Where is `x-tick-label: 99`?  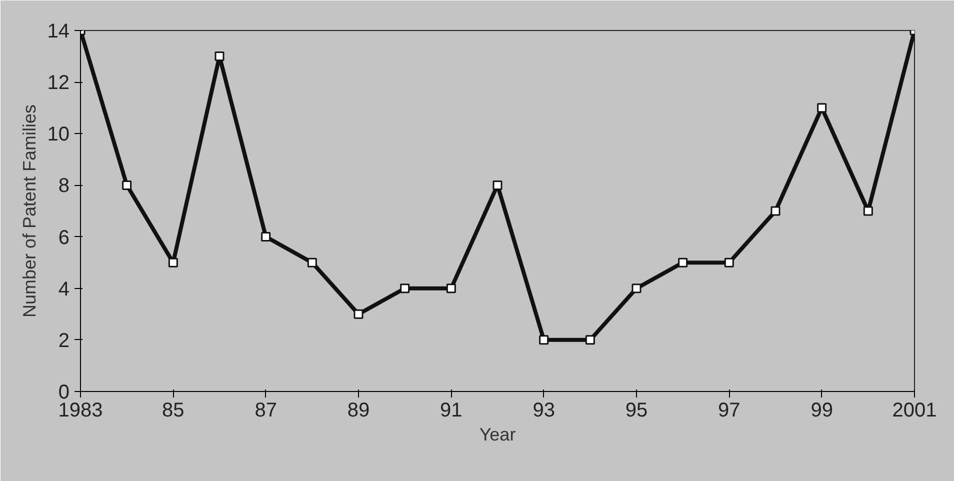
x-tick-label: 99 is located at coordinates (821, 411).